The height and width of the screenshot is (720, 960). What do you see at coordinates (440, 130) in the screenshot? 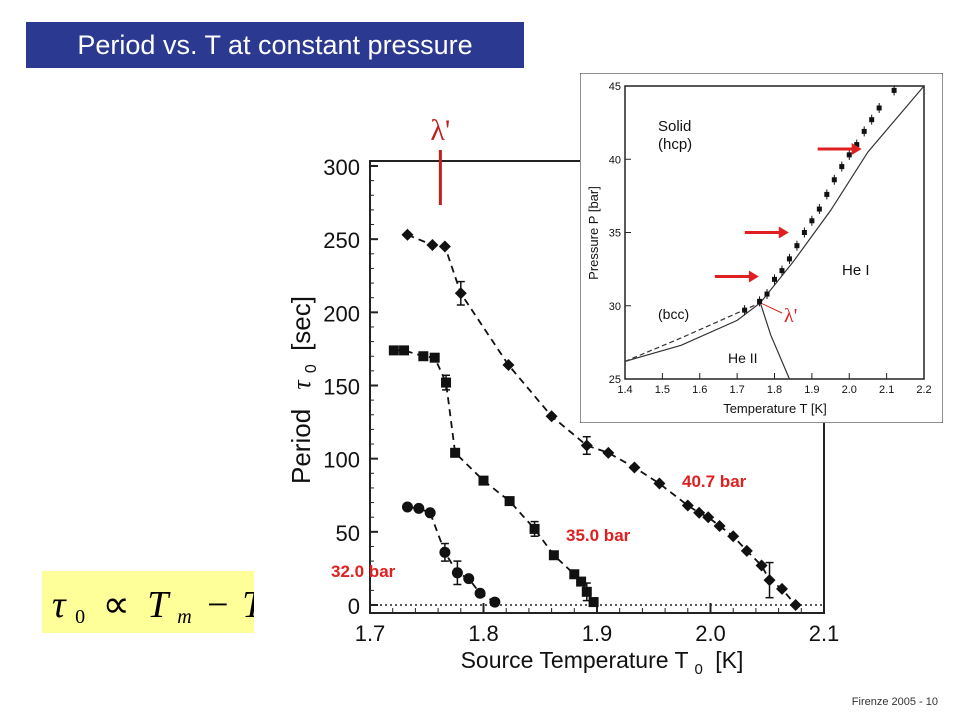
I see `lambda-label: λ'` at bounding box center [440, 130].